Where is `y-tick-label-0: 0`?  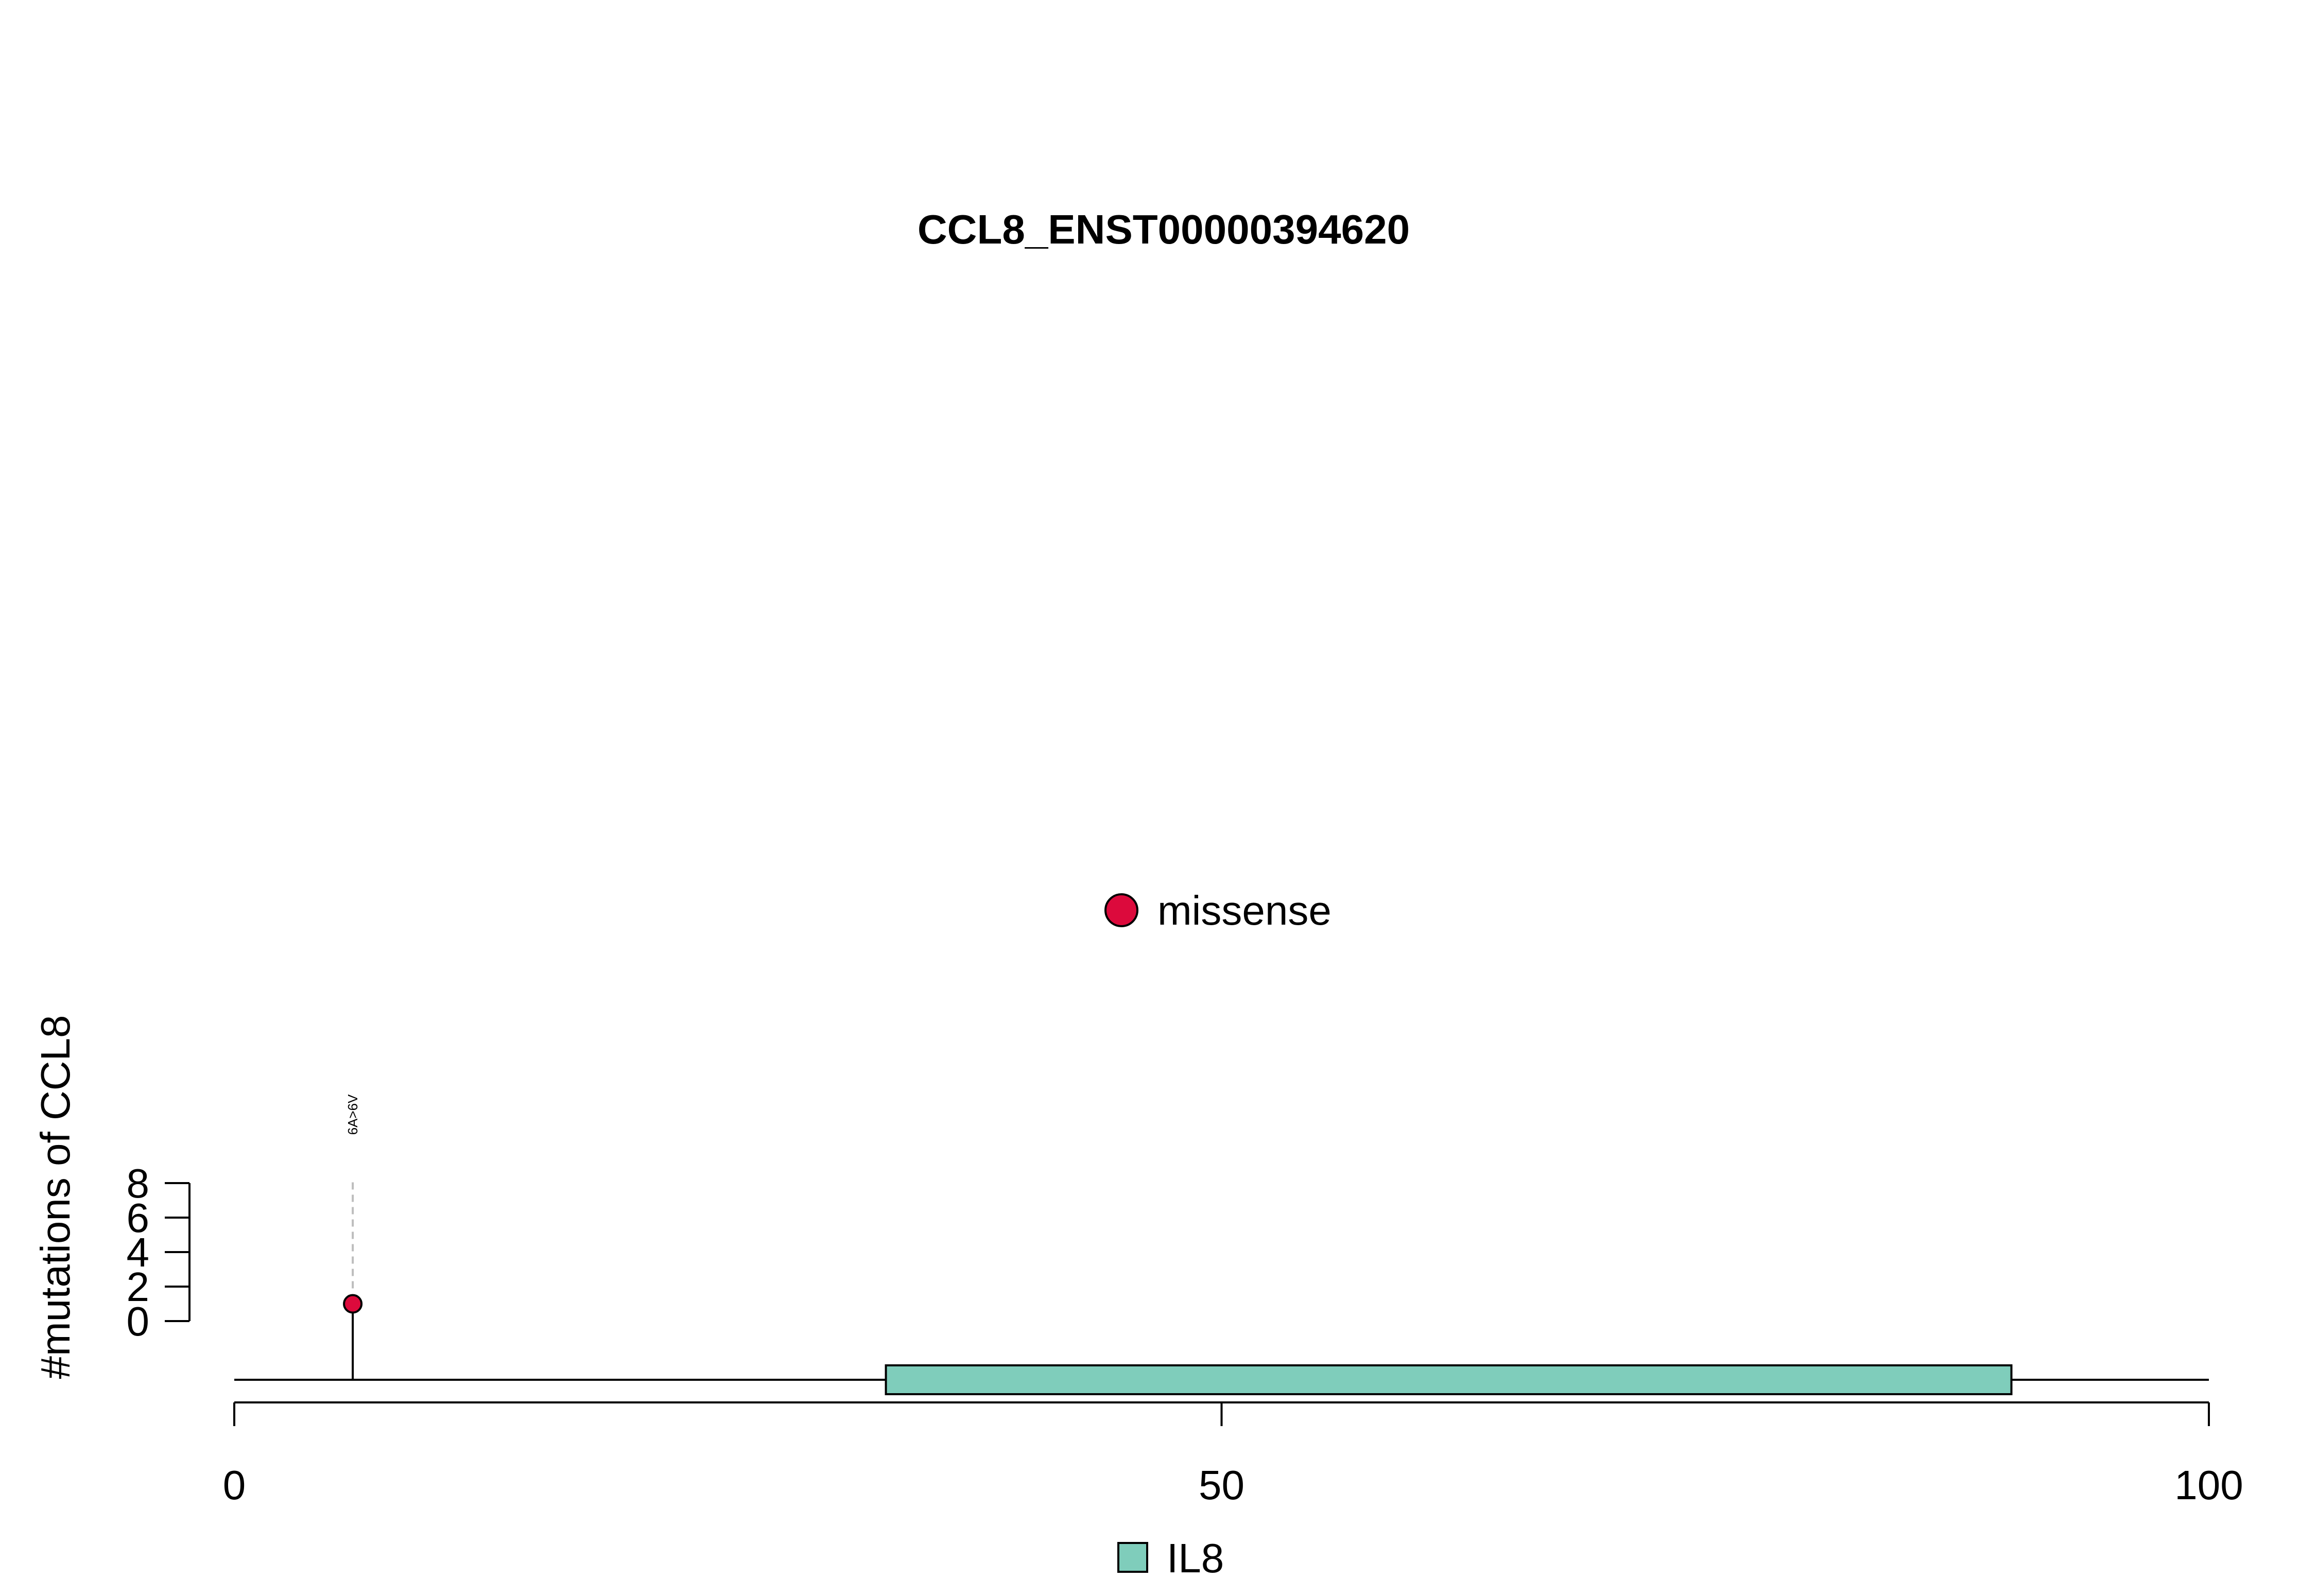
y-tick-label-0: 0 is located at coordinates (138, 1321).